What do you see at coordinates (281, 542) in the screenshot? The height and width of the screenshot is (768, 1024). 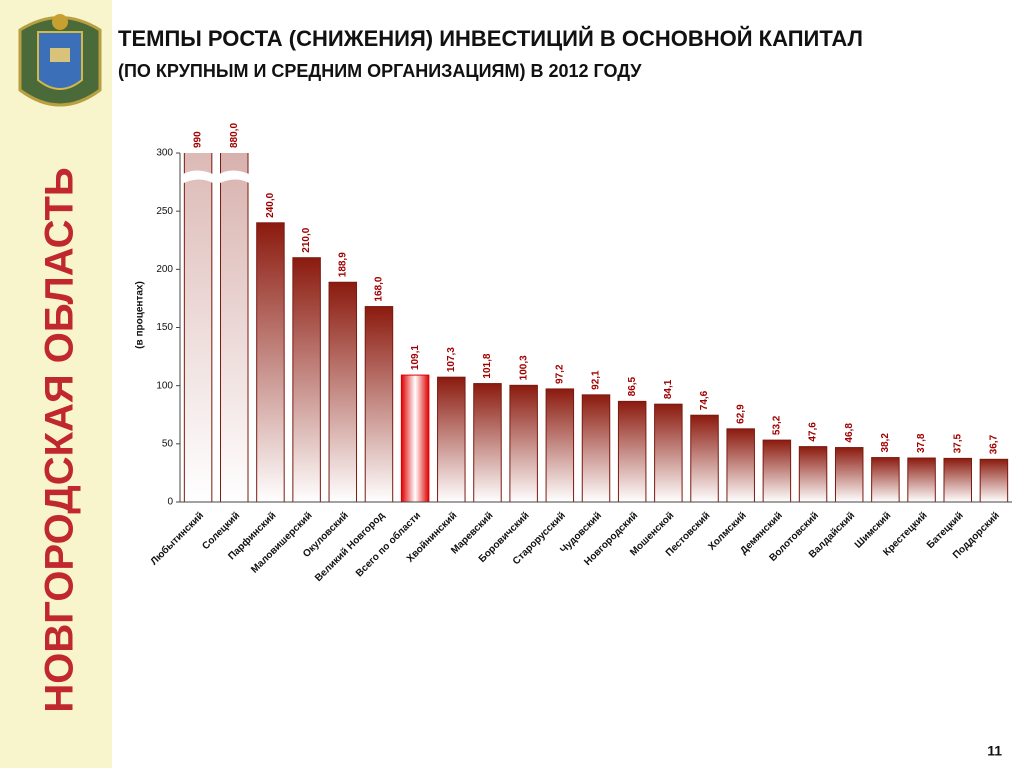 I see `x-tick-label: Маловишерский` at bounding box center [281, 542].